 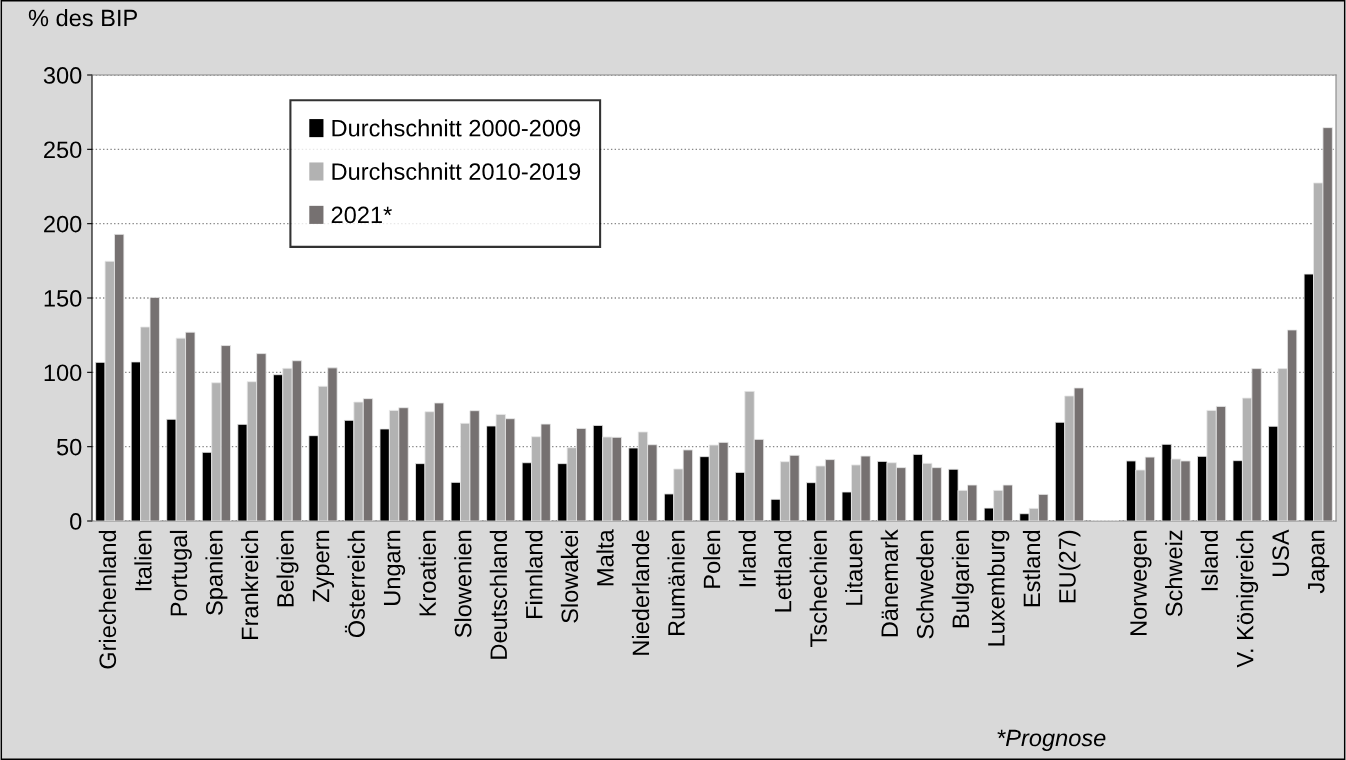 What do you see at coordinates (1209, 560) in the screenshot?
I see `x-tick-label: Island` at bounding box center [1209, 560].